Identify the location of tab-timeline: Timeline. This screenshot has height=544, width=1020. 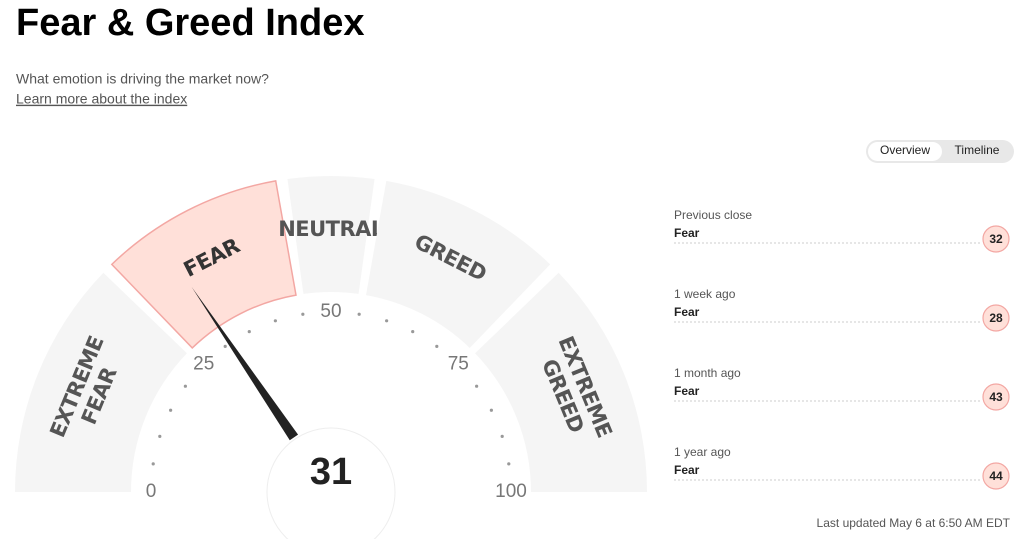
(977, 150).